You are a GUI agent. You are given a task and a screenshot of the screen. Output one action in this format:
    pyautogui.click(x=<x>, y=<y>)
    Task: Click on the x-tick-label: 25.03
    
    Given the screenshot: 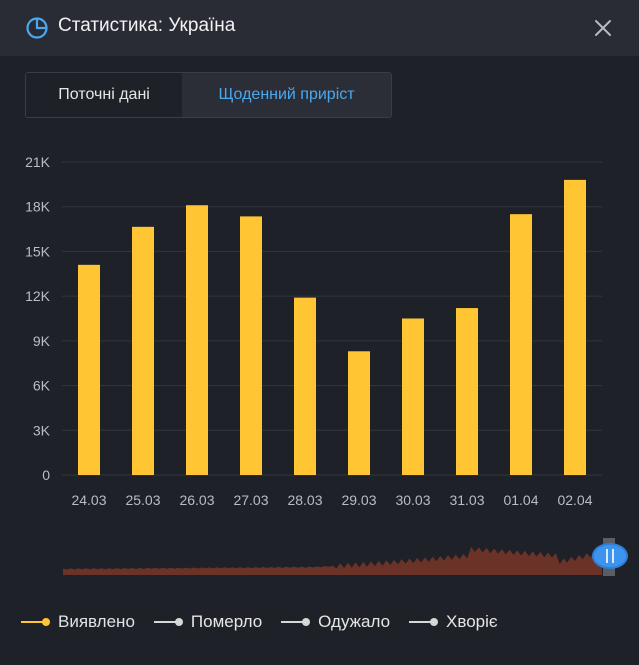 What is the action you would take?
    pyautogui.click(x=142, y=500)
    